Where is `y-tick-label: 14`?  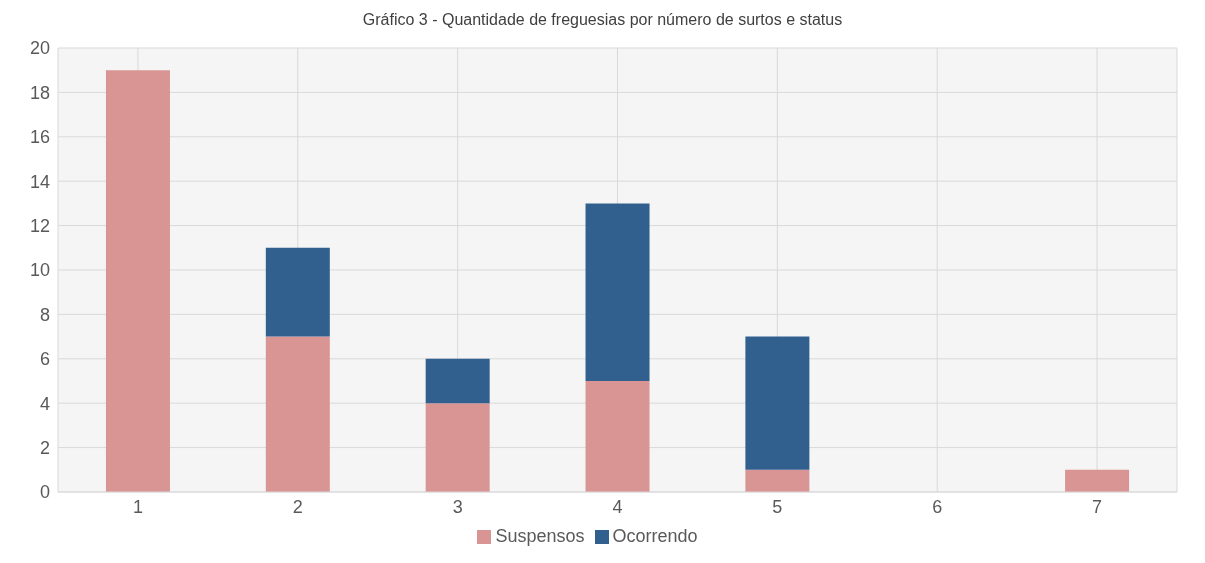 y-tick-label: 14 is located at coordinates (39, 181).